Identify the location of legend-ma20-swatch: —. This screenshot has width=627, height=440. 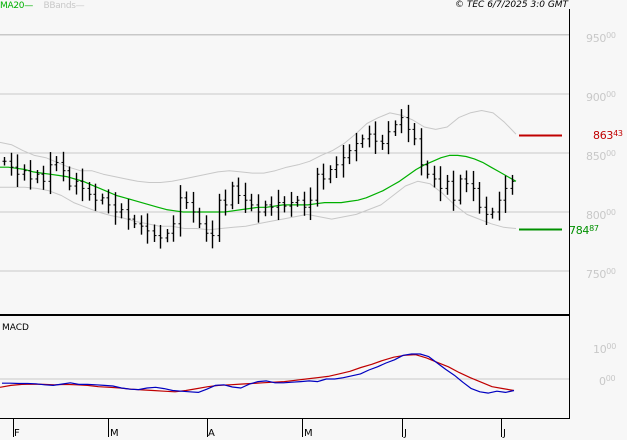
(28, 6).